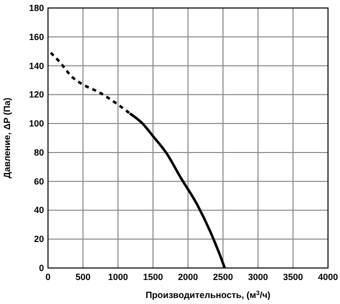 This screenshot has height=304, width=340. I want to click on x-axis-title: Производительность, (м$^{3}$/ч), so click(208, 295).